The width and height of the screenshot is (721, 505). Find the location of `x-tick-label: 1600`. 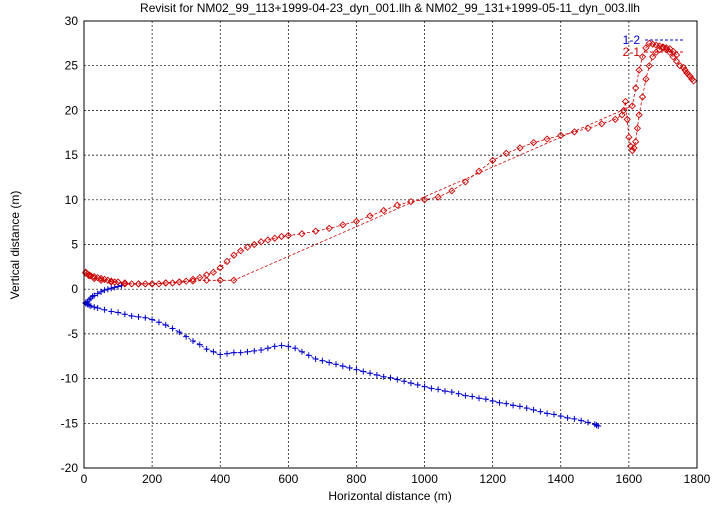

x-tick-label: 1600 is located at coordinates (629, 479).